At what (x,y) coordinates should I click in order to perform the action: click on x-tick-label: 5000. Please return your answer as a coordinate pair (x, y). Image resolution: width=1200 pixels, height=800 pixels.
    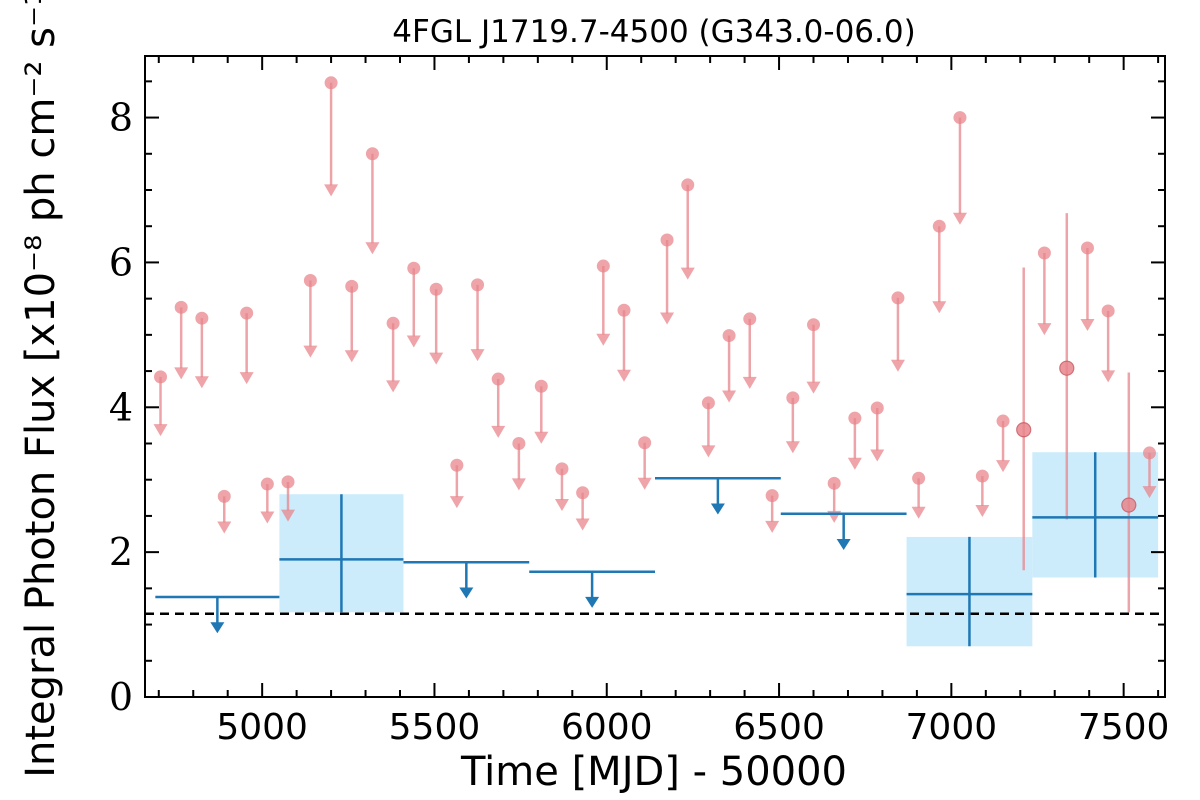
    Looking at the image, I should click on (262, 727).